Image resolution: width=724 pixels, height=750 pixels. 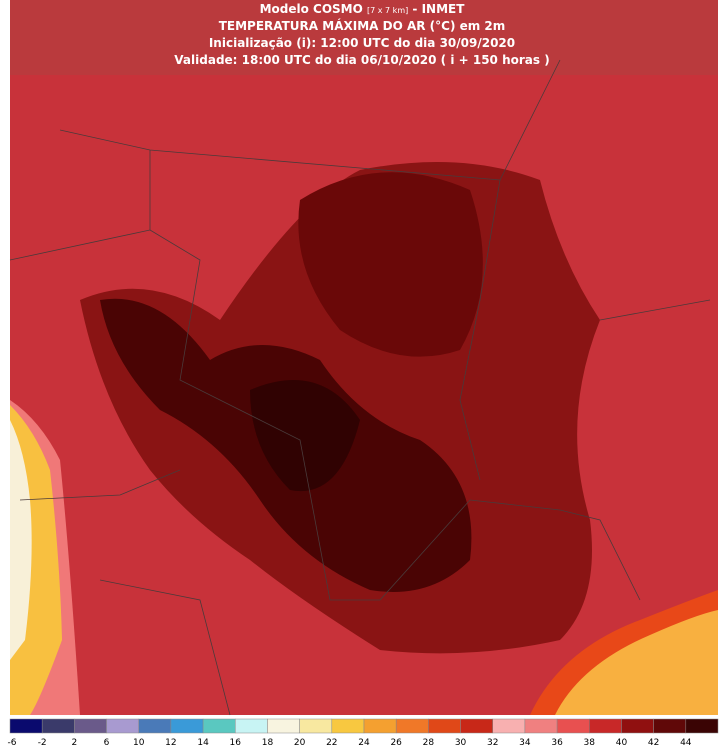 What do you see at coordinates (387, 10) in the screenshot?
I see `title-part: [7 x 7 km]` at bounding box center [387, 10].